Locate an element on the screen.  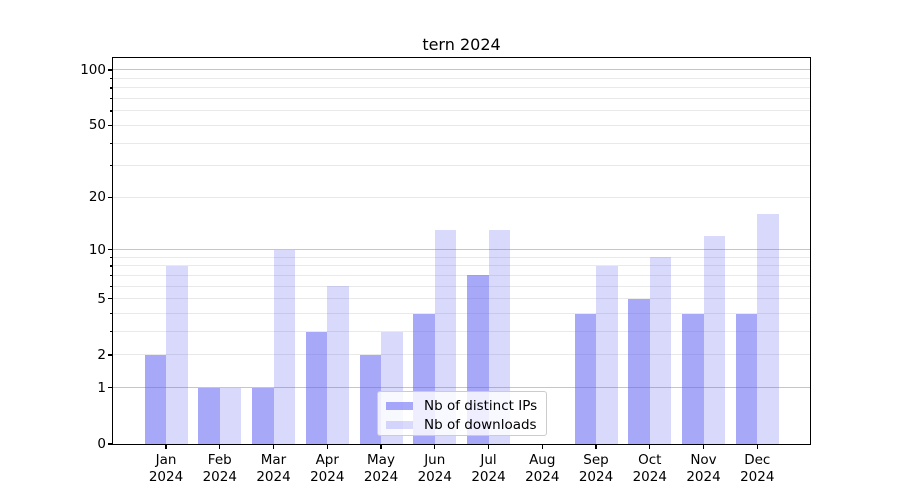
x-tick-label: Feb 2024 is located at coordinates (220, 469).